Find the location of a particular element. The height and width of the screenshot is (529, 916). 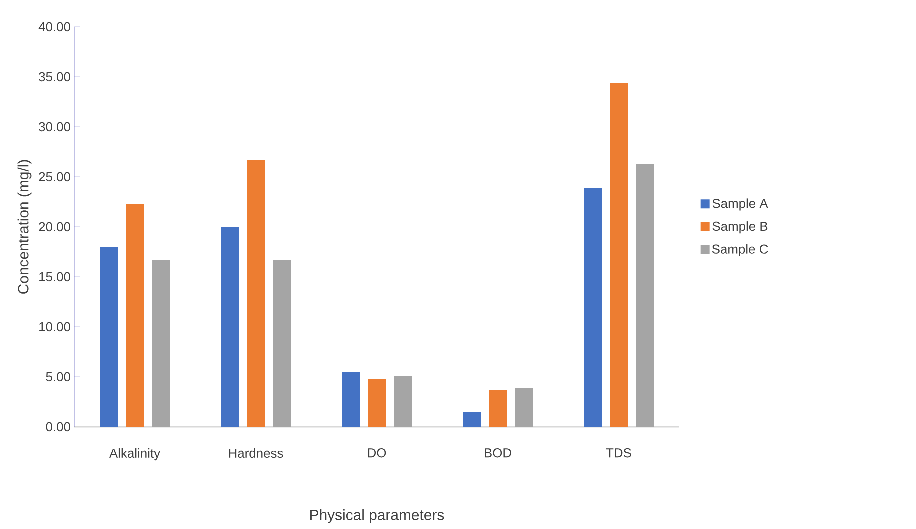

x-tick-label: Alkalinity is located at coordinates (135, 454).